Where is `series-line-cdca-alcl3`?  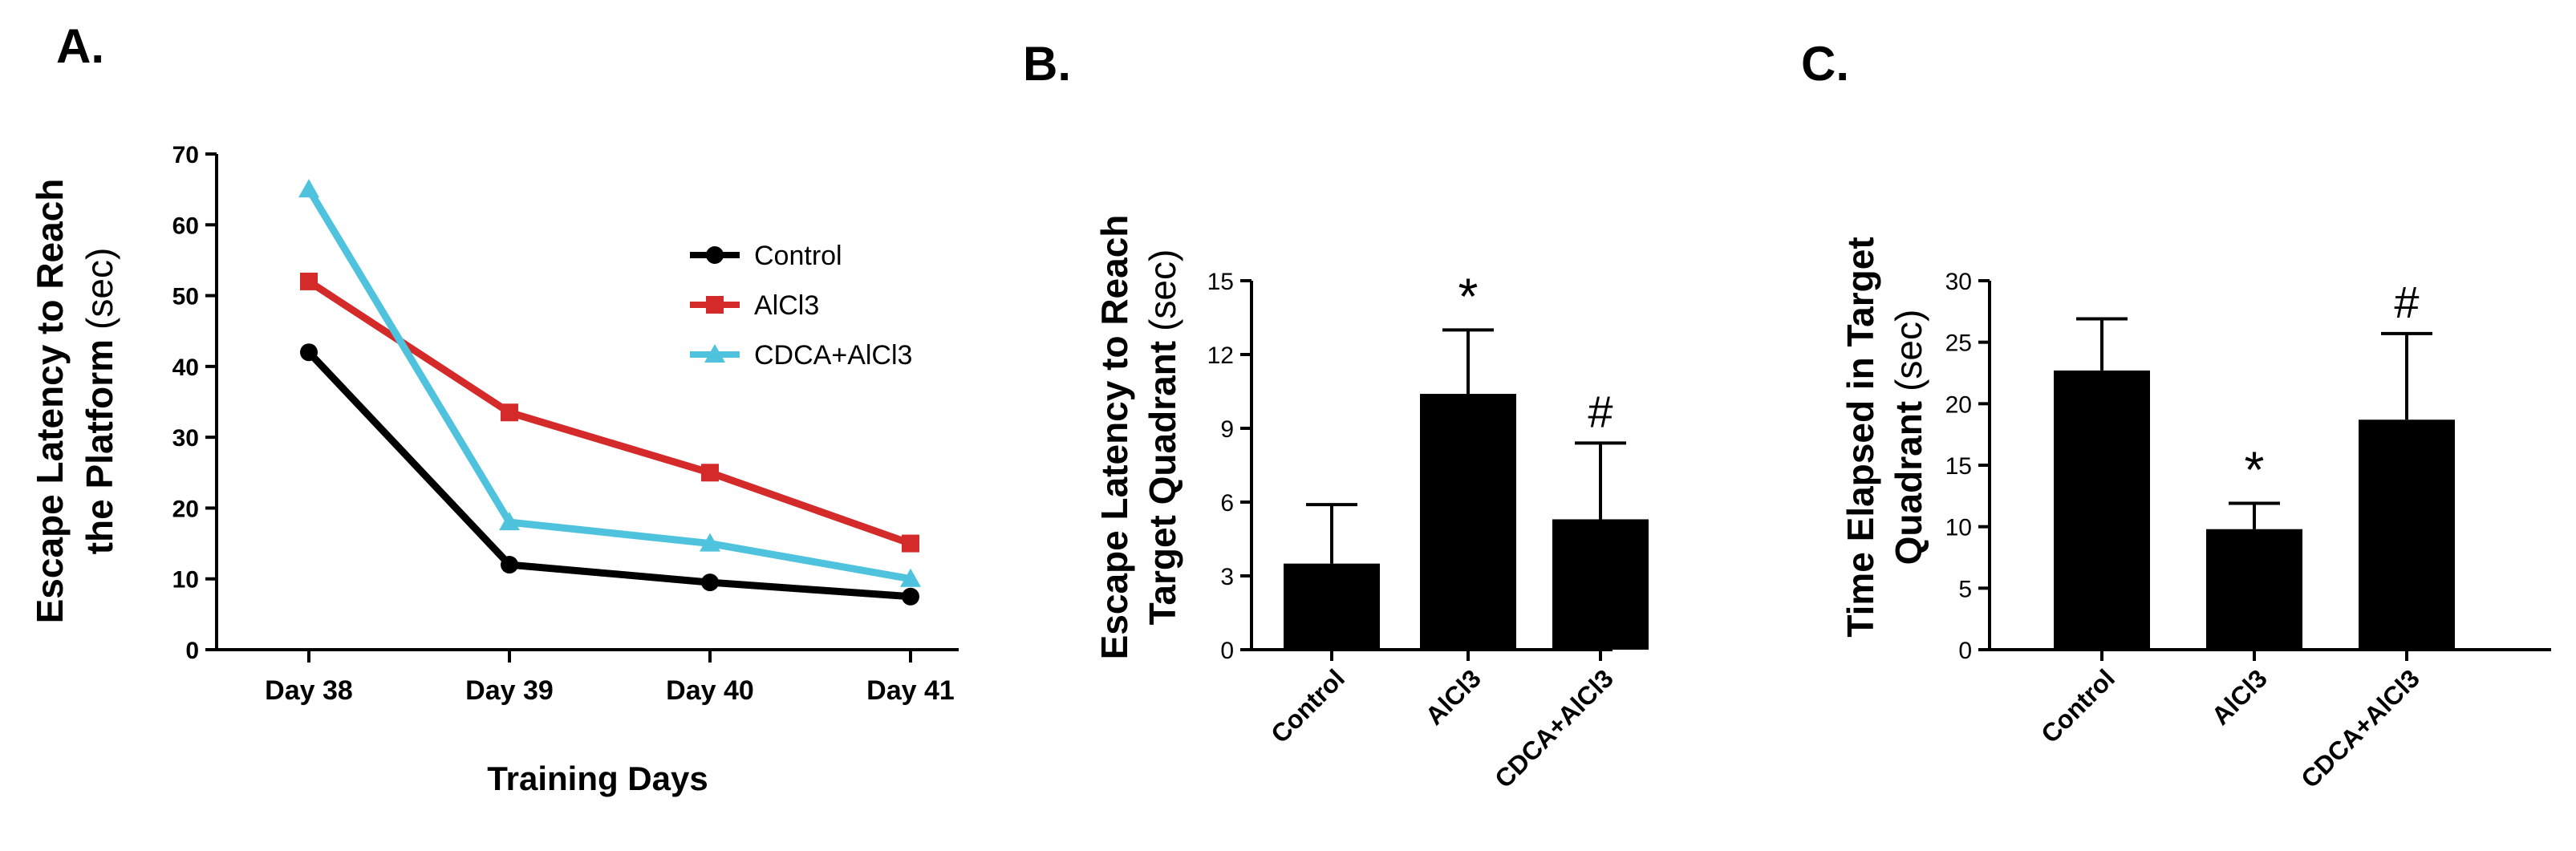
series-line-cdca-alcl3 is located at coordinates (608, 385).